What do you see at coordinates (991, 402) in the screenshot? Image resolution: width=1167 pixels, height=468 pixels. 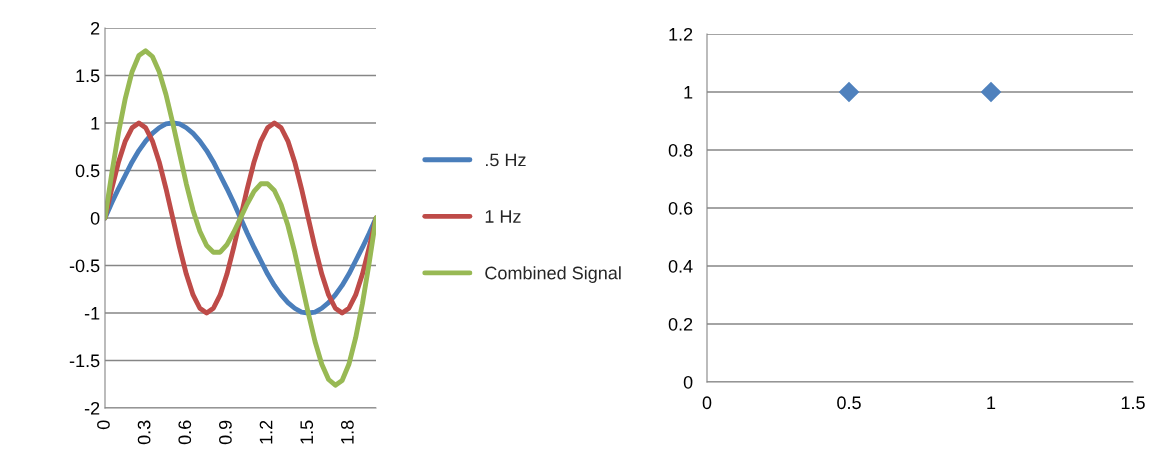 I see `x-tick-label: 1` at bounding box center [991, 402].